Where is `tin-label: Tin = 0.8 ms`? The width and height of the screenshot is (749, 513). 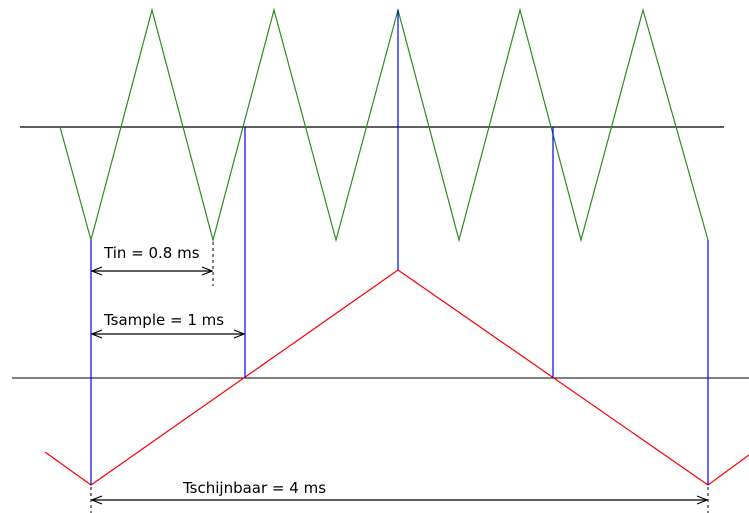 tin-label: Tin = 0.8 ms is located at coordinates (151, 253).